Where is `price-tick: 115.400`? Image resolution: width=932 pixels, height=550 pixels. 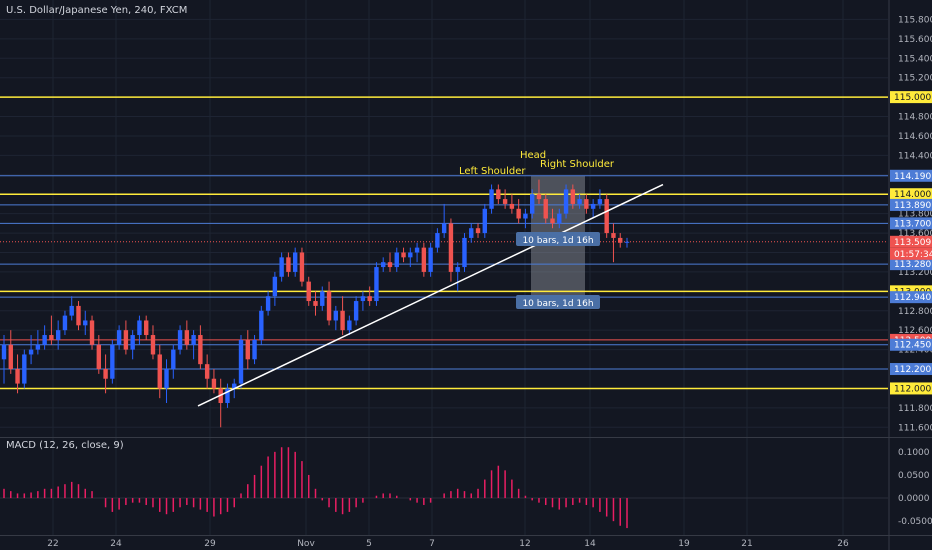
price-tick: 115.400 is located at coordinates (915, 59).